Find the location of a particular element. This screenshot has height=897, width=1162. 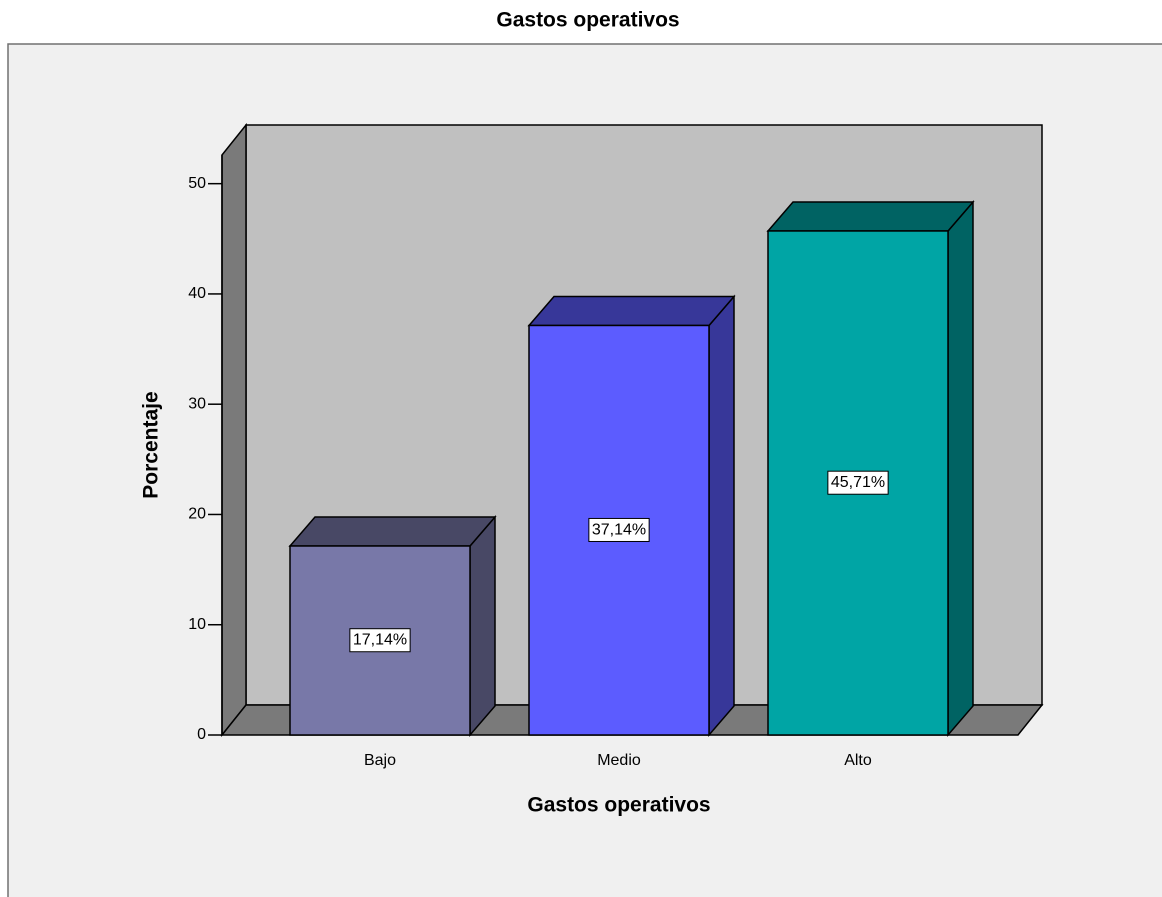

value-label: 45,71% is located at coordinates (858, 482).